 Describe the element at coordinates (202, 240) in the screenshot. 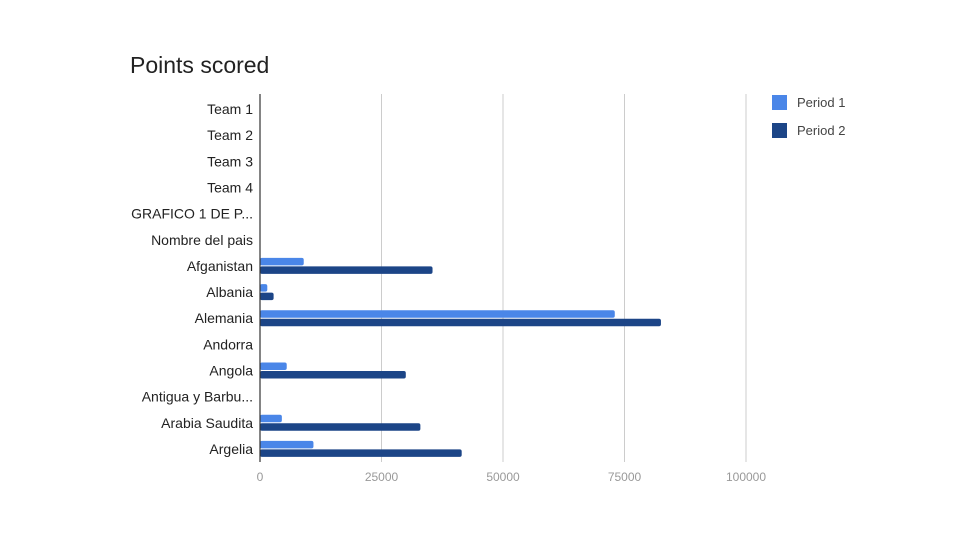

I see `category-label: Nombre del pais` at that location.